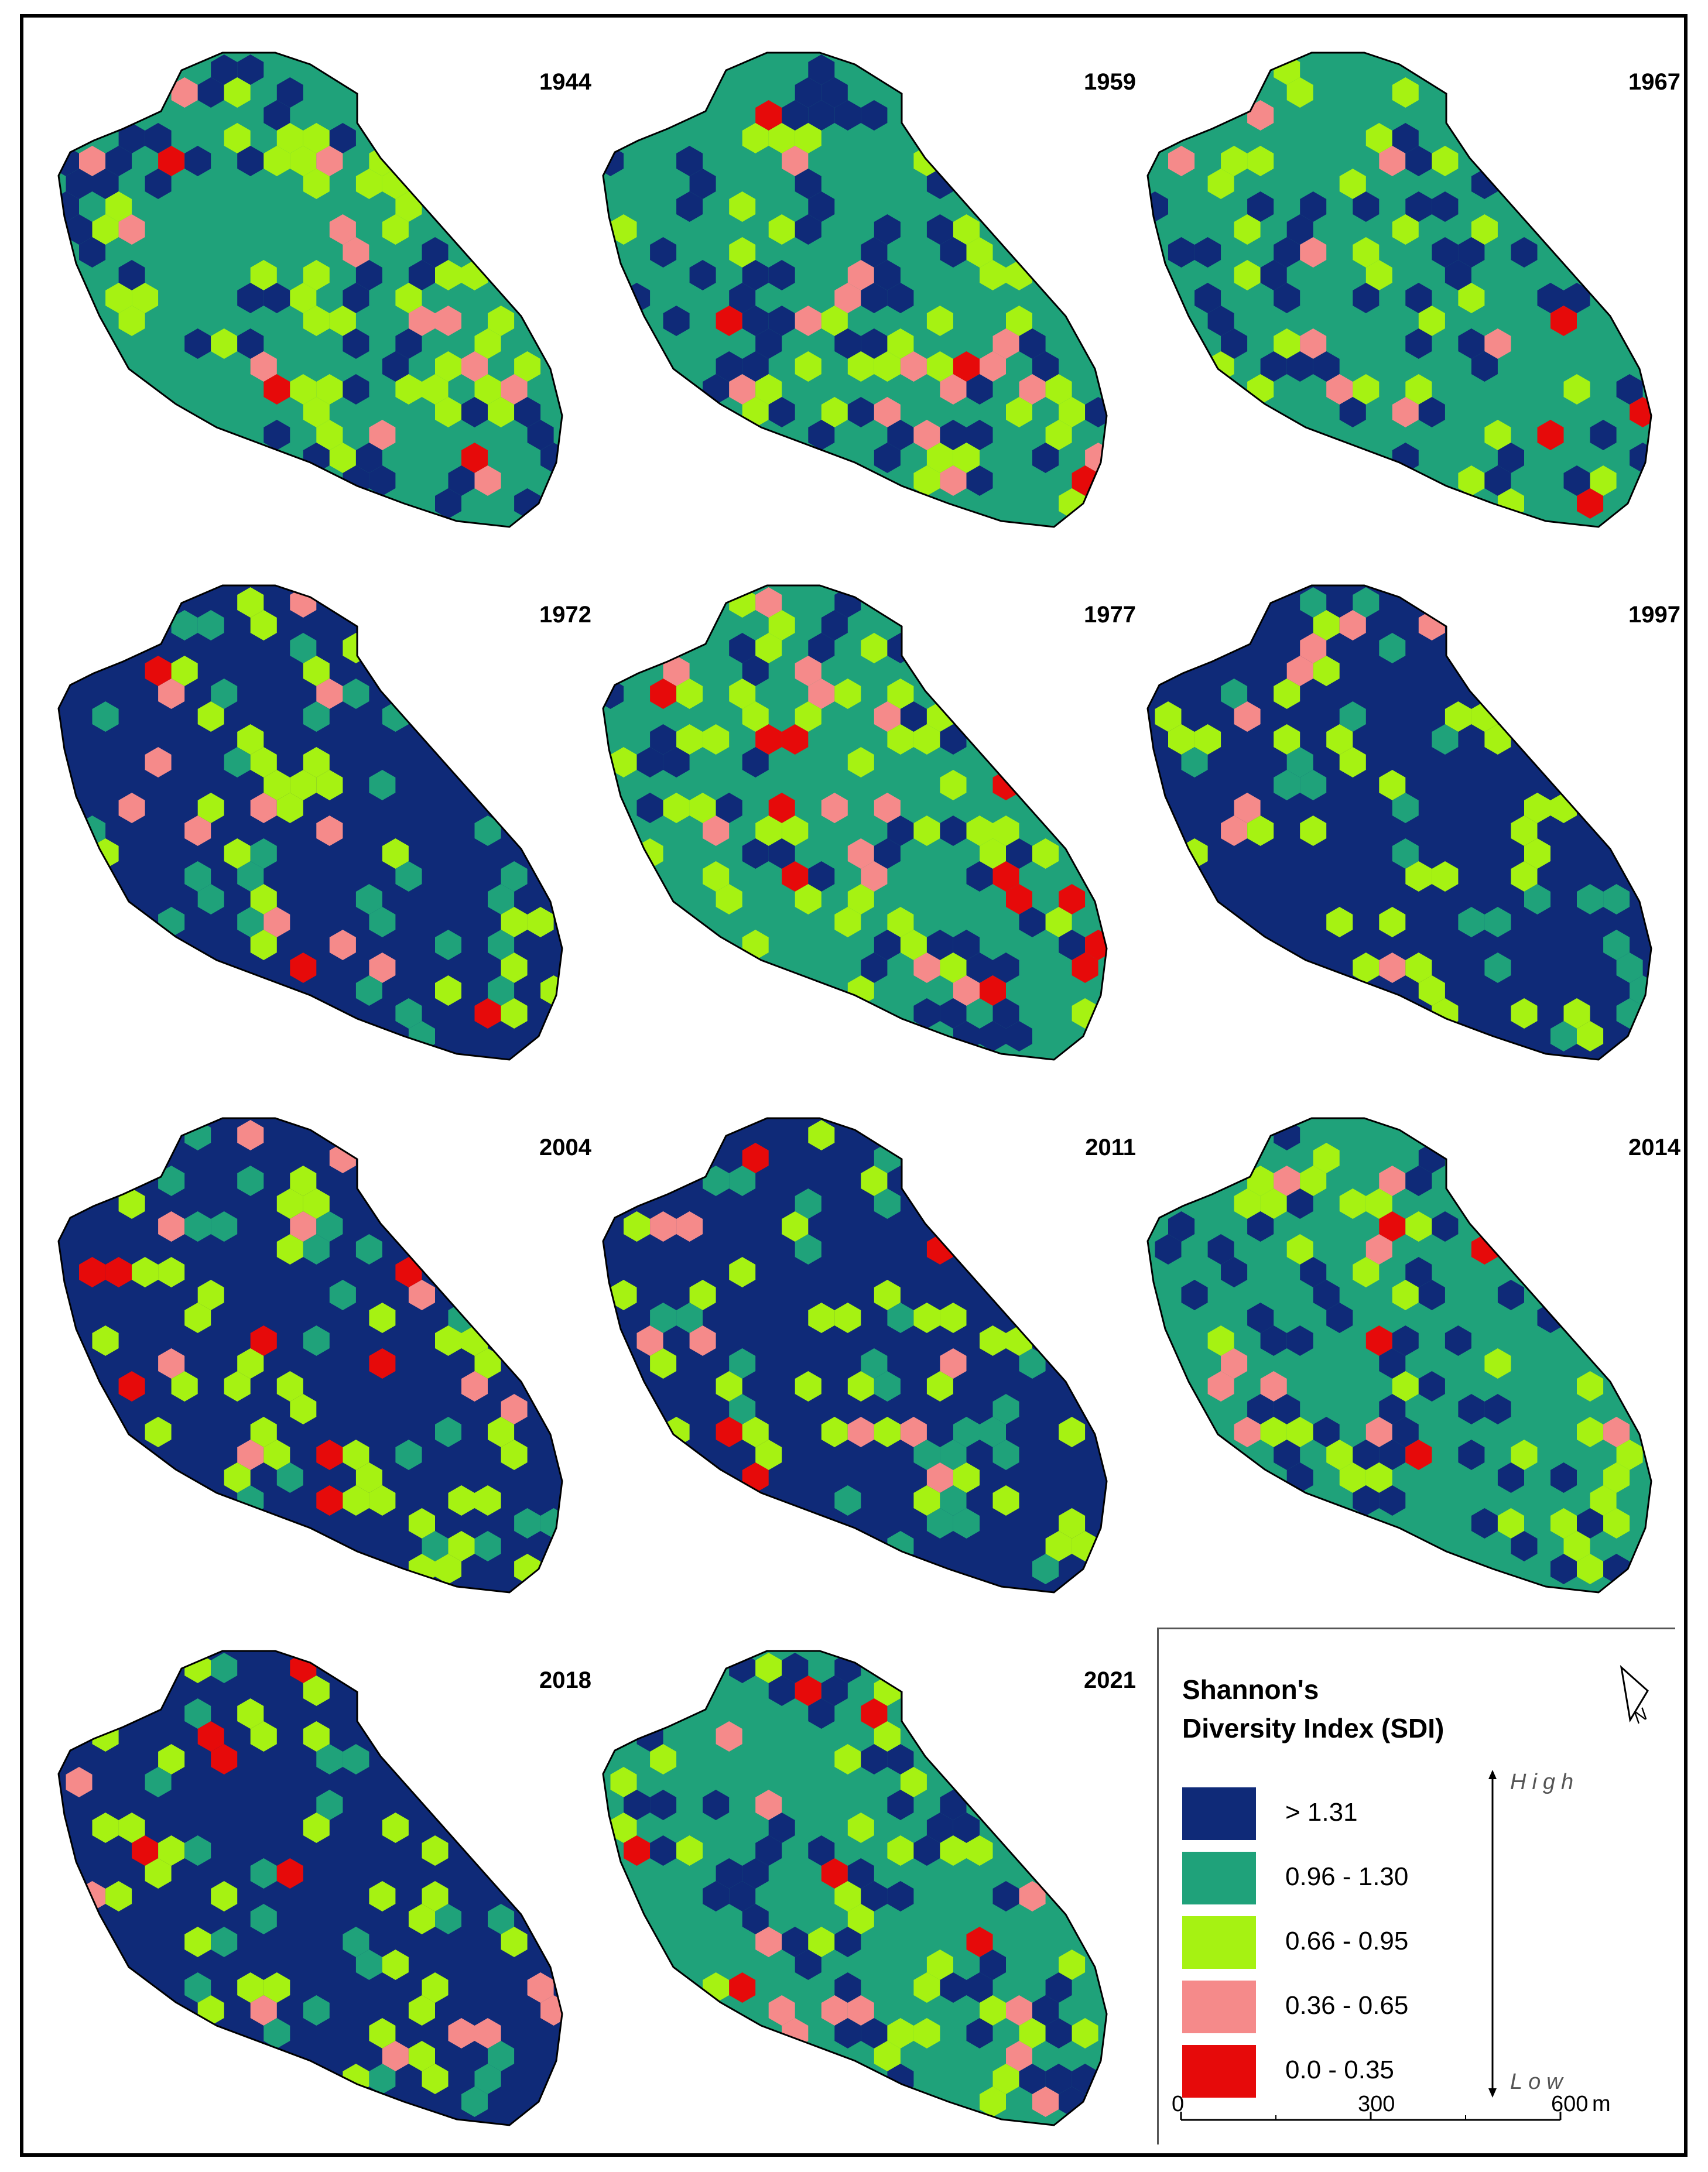  Describe the element at coordinates (1313, 1728) in the screenshot. I see `legend-title-line2: Diversity Index (SDI)` at that location.